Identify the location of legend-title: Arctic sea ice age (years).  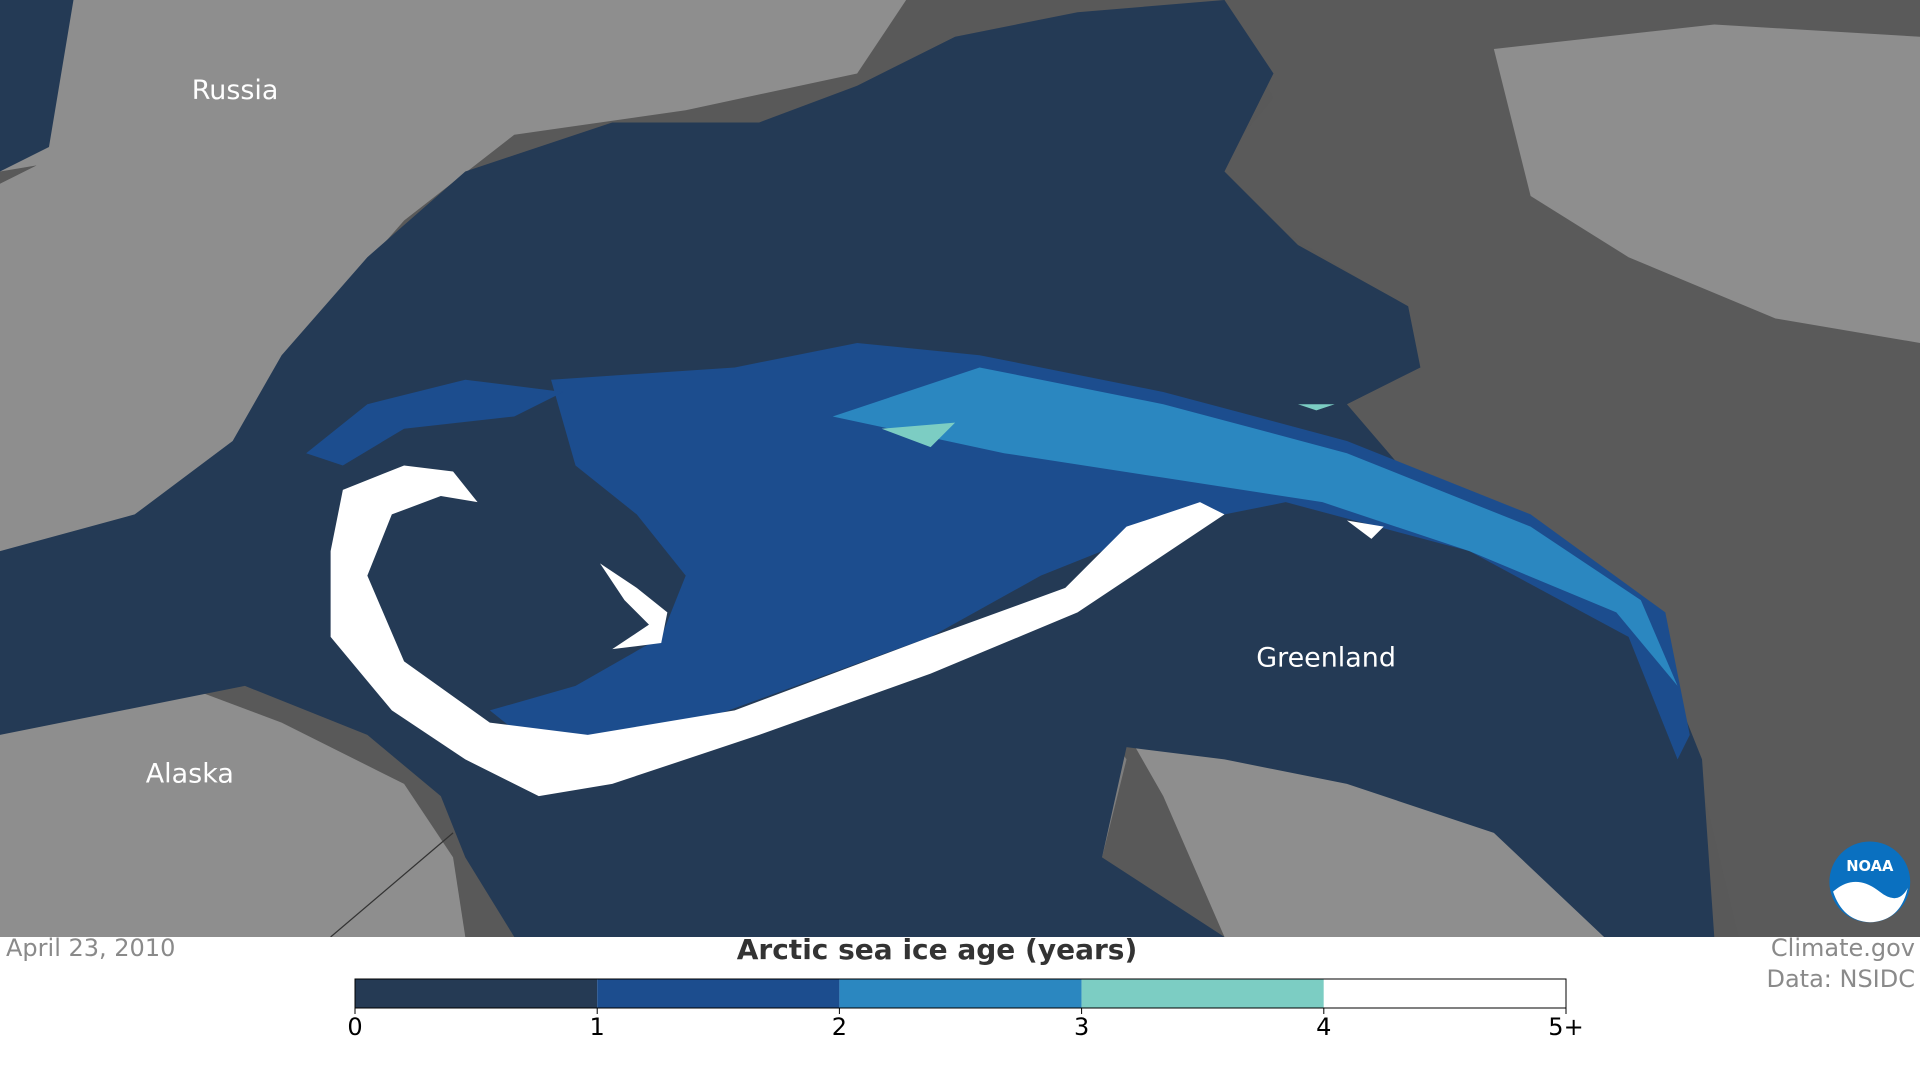
(937, 951).